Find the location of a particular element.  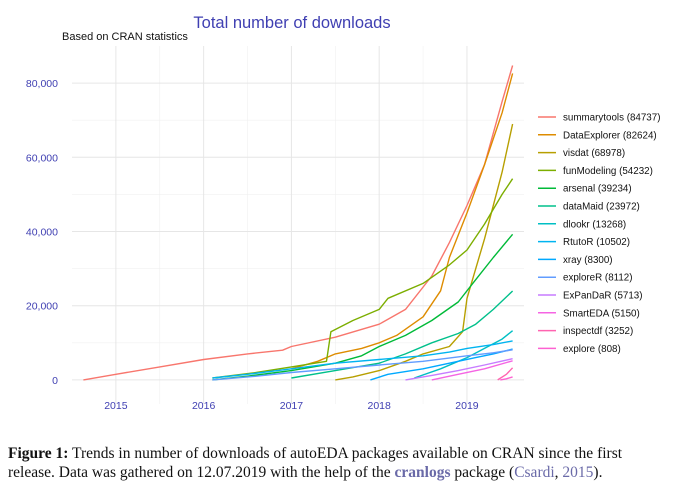

x-tick-label: 2017 is located at coordinates (292, 406).